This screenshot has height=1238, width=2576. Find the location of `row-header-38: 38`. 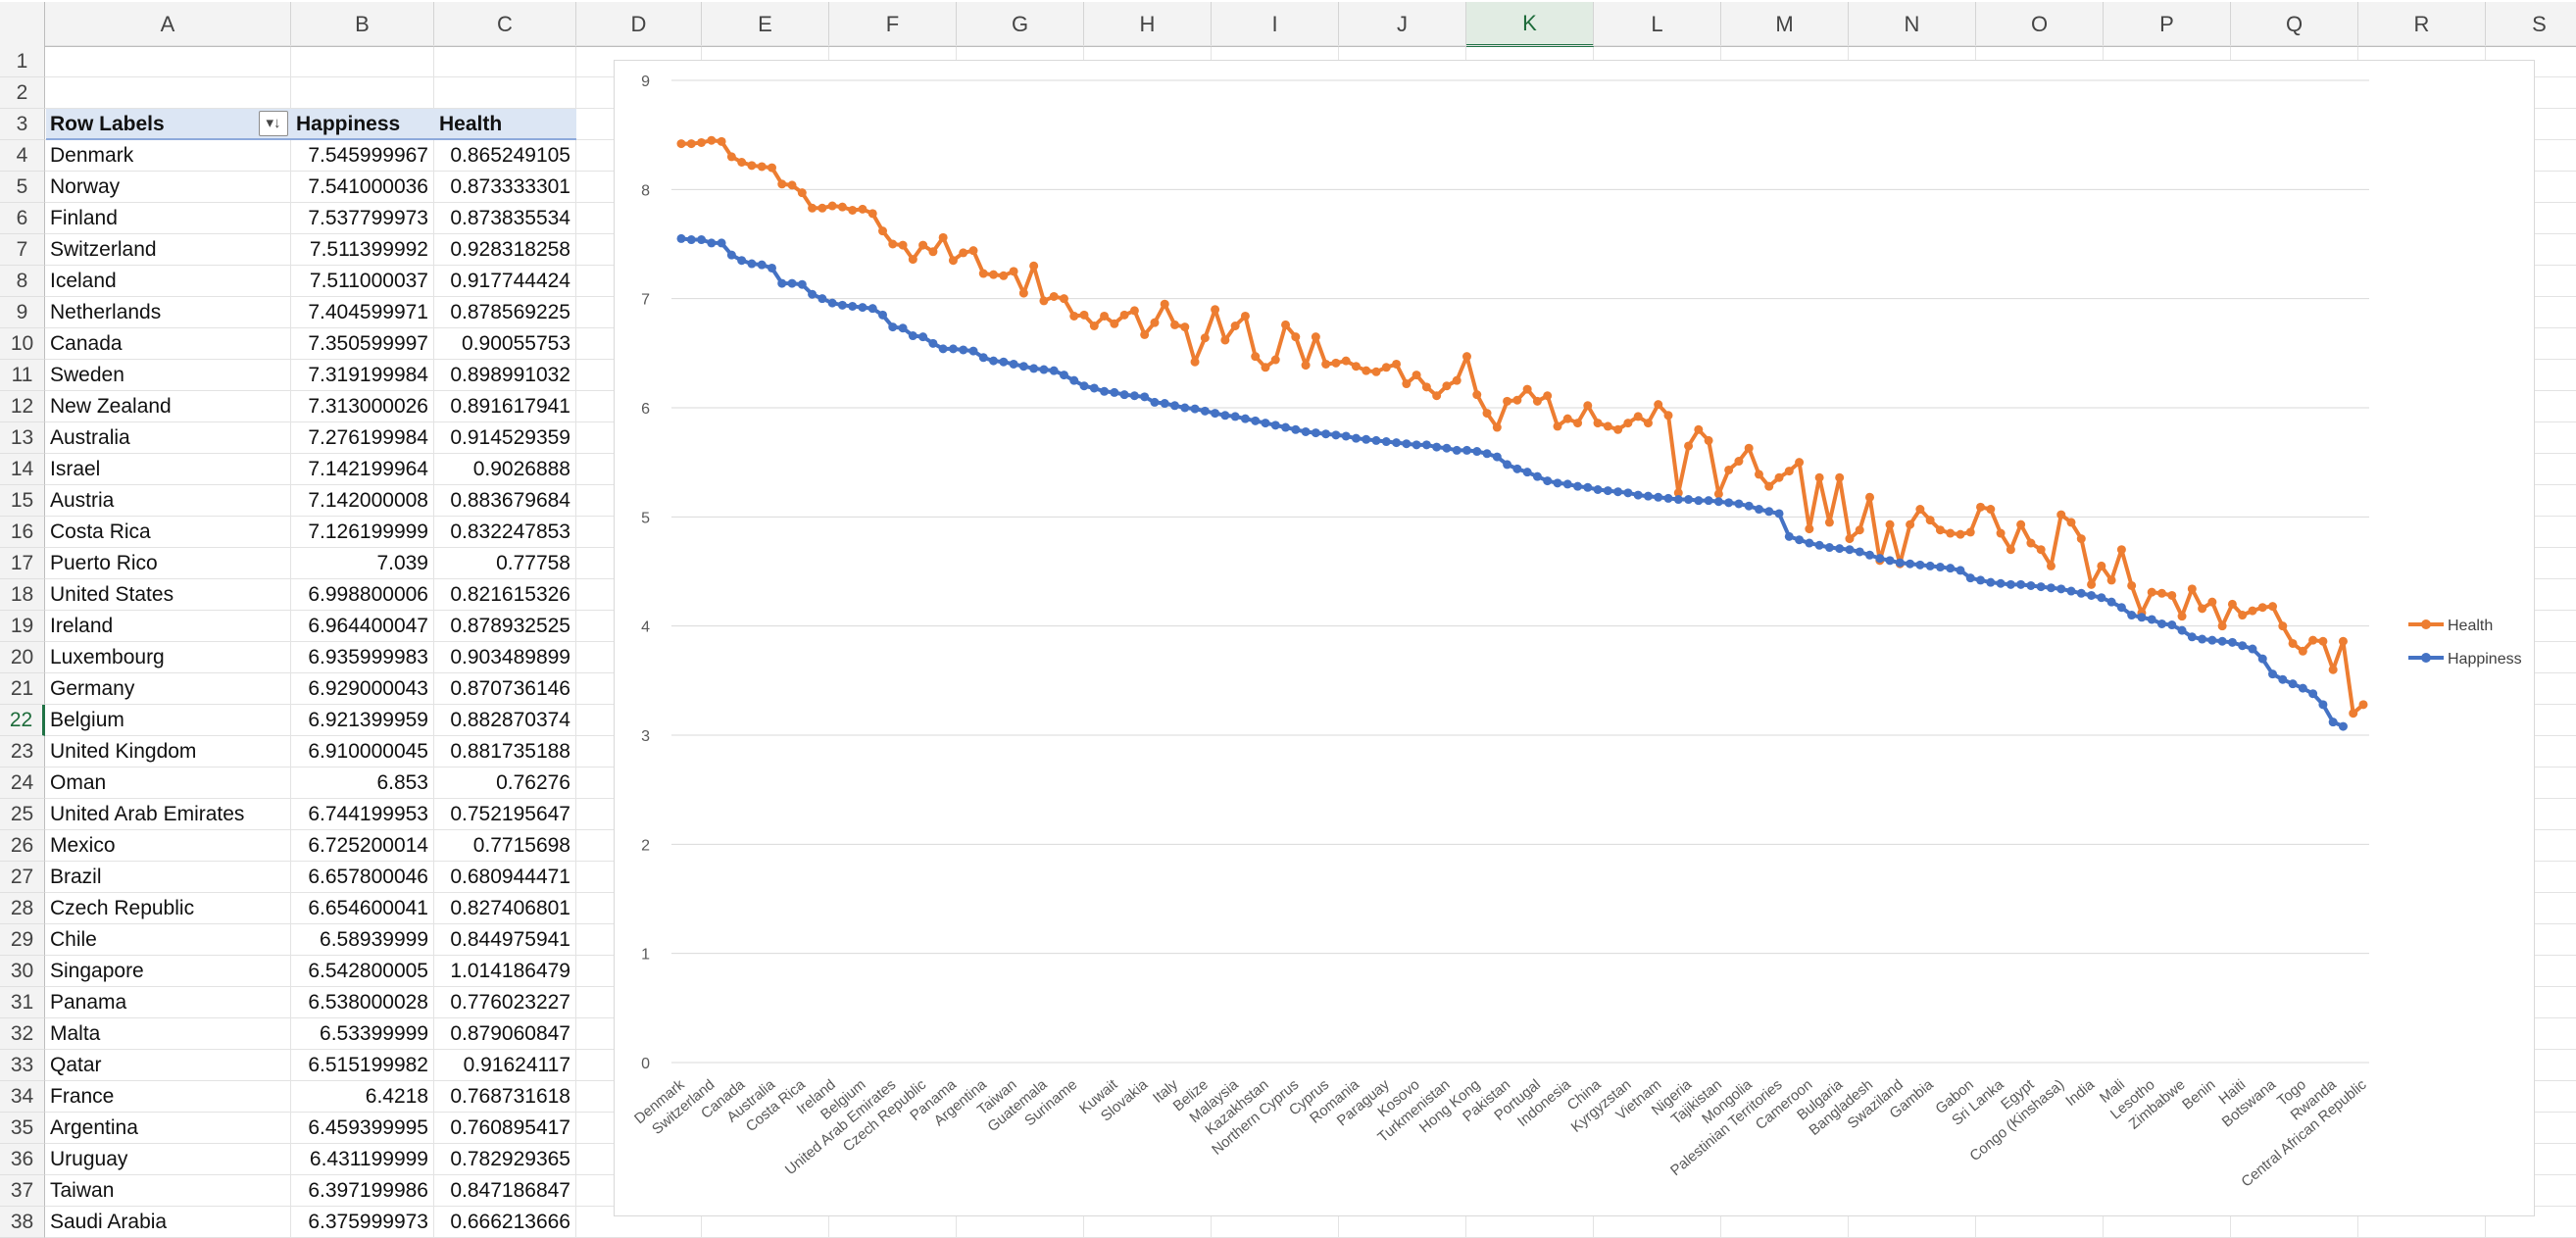

row-header-38: 38 is located at coordinates (22, 1222).